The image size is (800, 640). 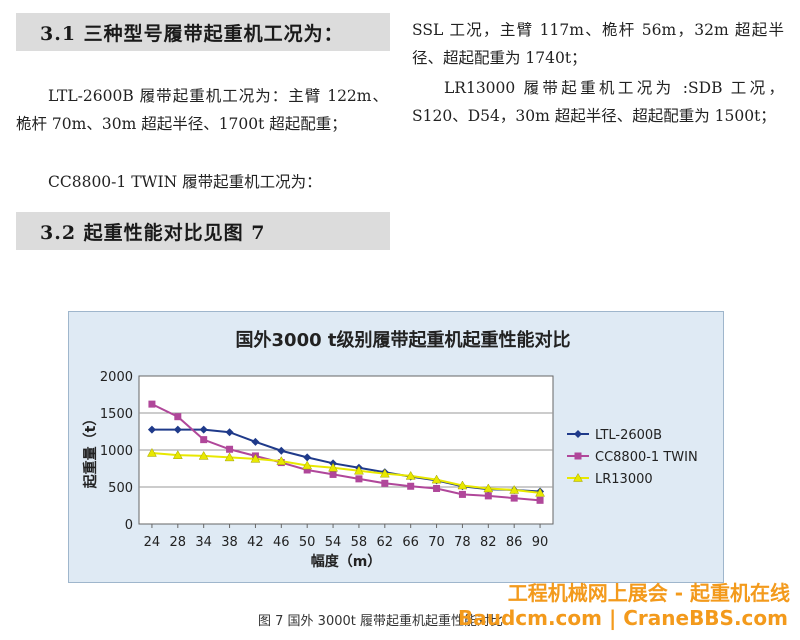 What do you see at coordinates (90, 451) in the screenshot?
I see `y-axis-label: 起重量（t）` at bounding box center [90, 451].